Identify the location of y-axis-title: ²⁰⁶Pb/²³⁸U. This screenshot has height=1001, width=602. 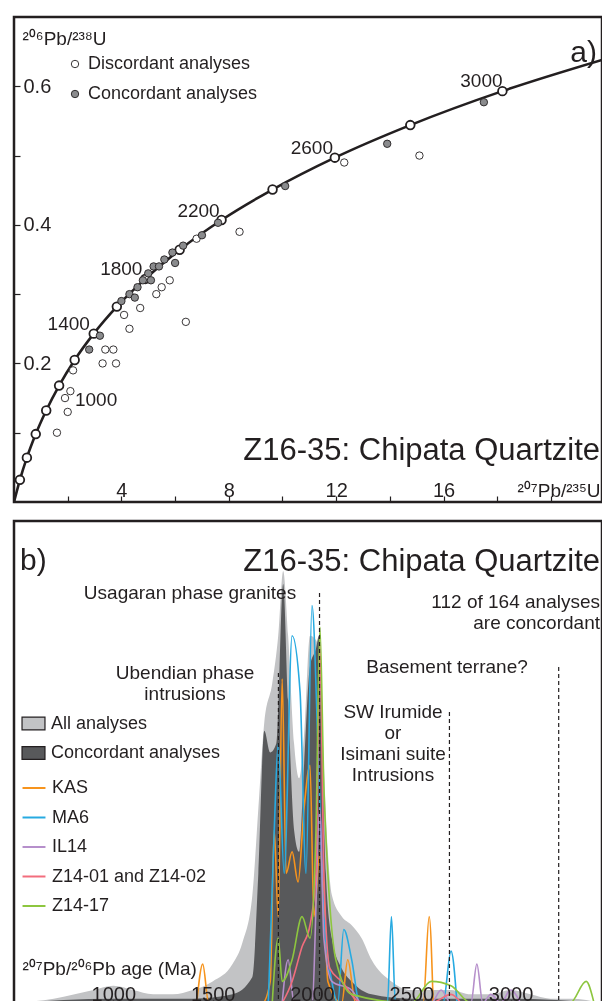
(64, 38).